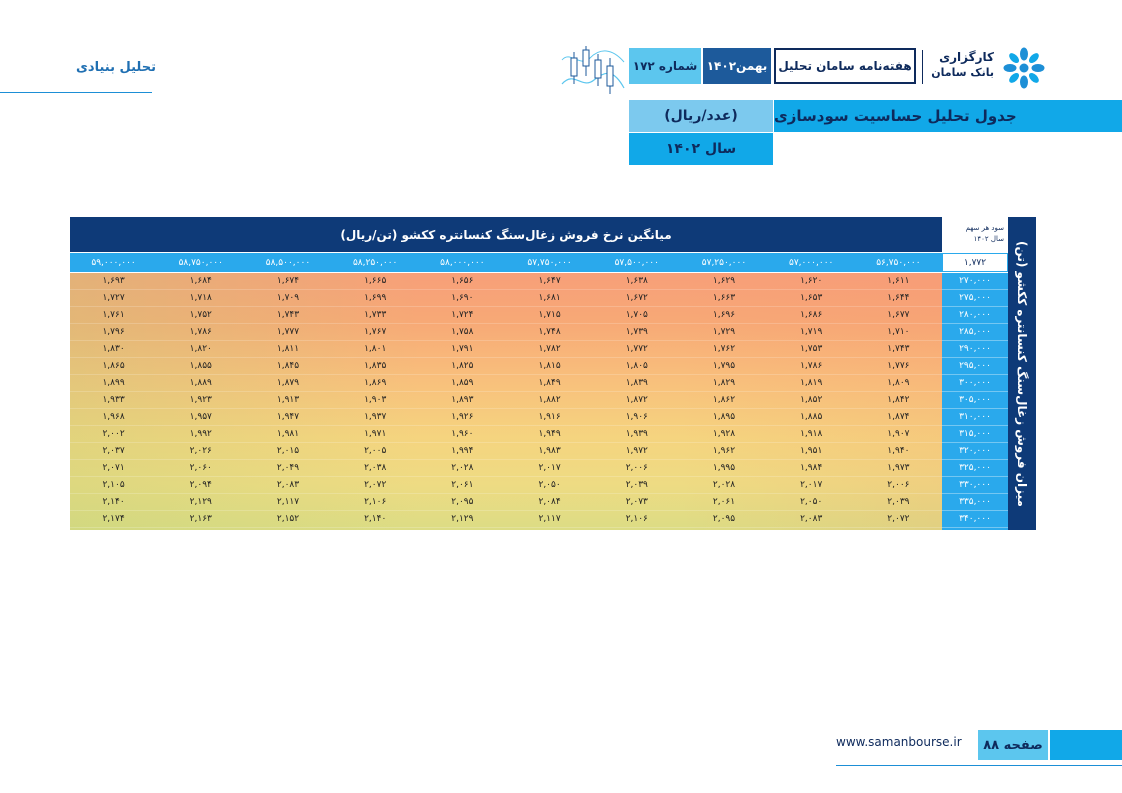  What do you see at coordinates (975, 281) in the screenshot?
I see `row-header: ۲۷۰,۰۰۰` at bounding box center [975, 281].